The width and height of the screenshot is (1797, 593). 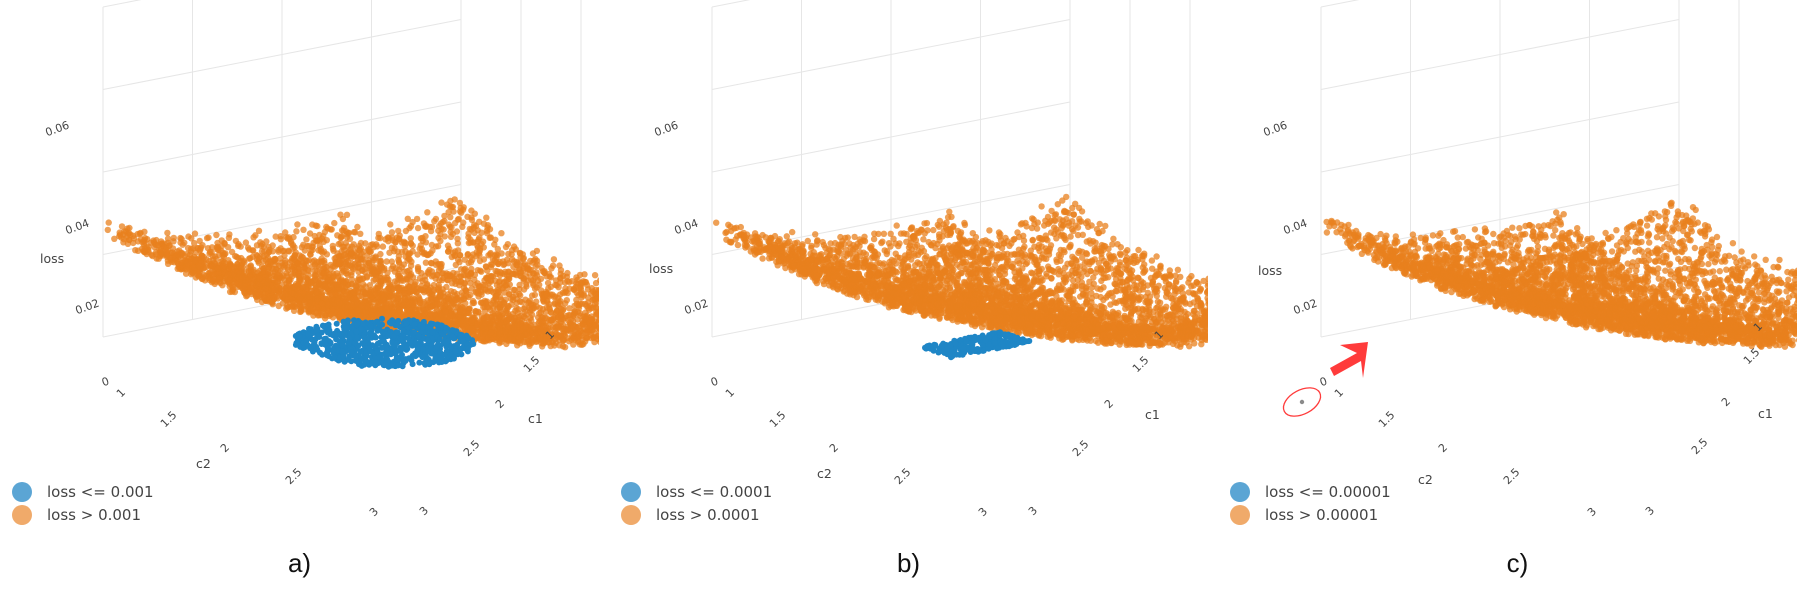 I want to click on legend-item-high: loss > 0.001, so click(x=83, y=514).